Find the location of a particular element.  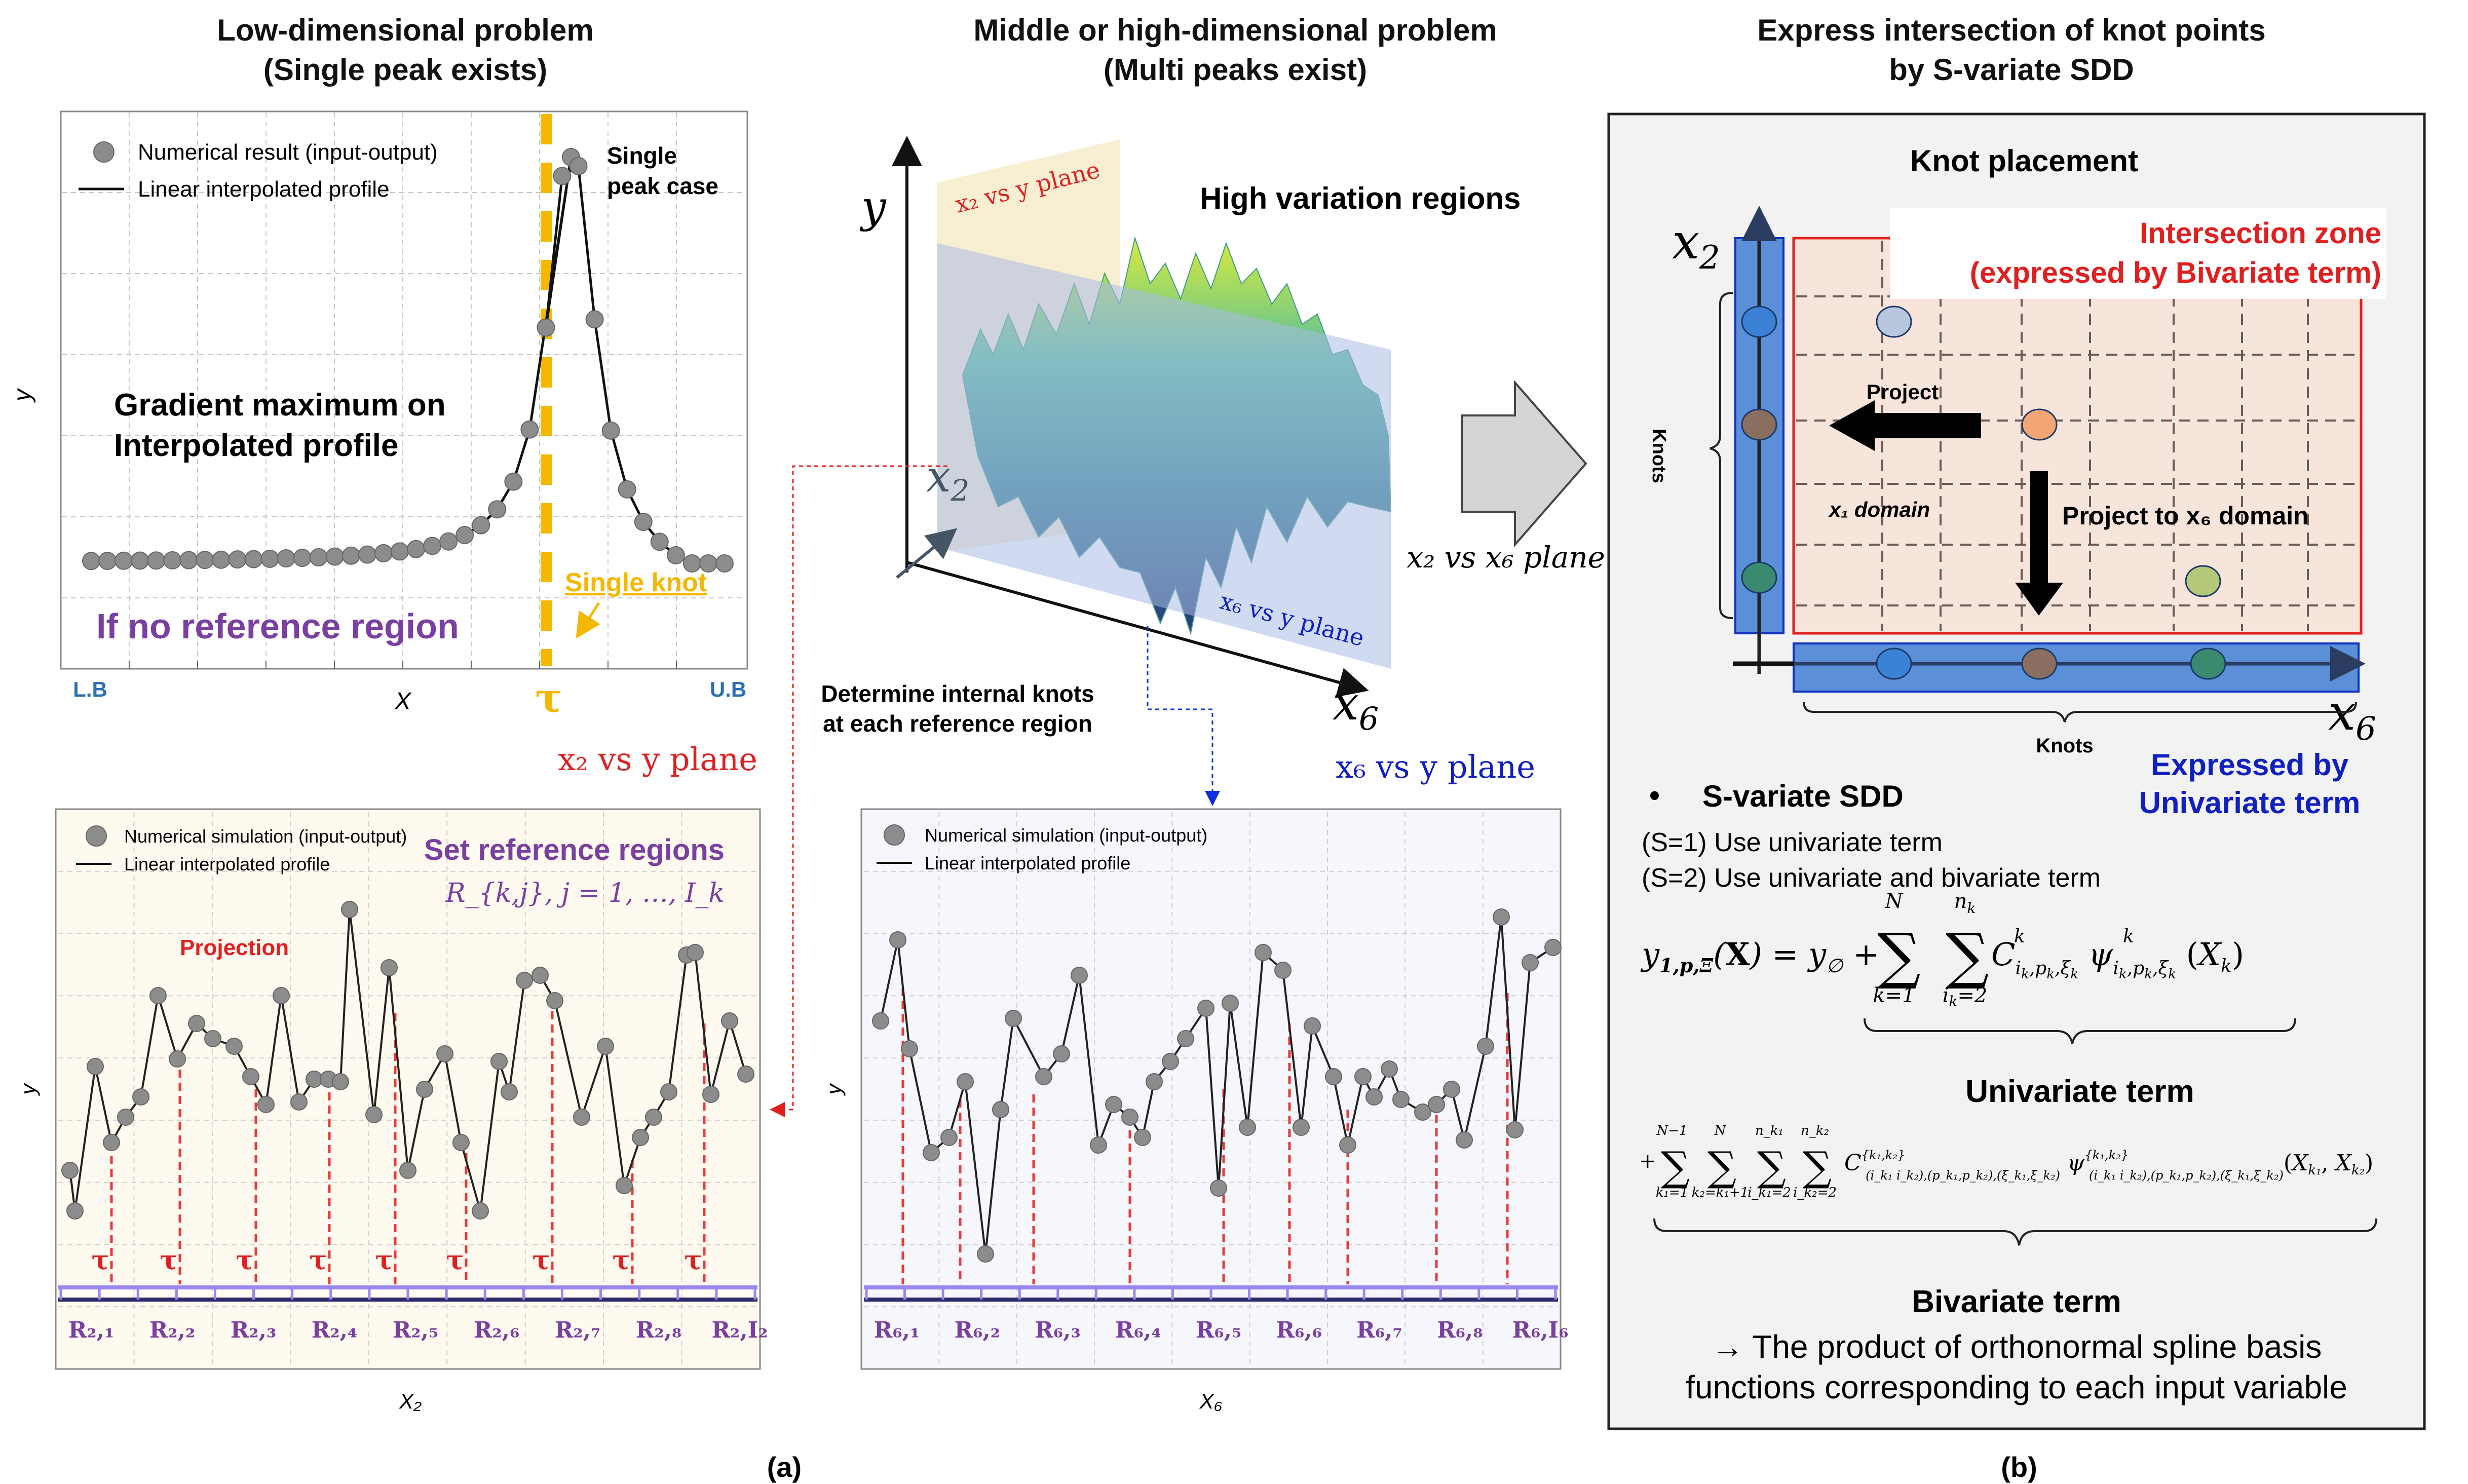

eq-sum-i: ∑ is located at coordinates (1968, 956).